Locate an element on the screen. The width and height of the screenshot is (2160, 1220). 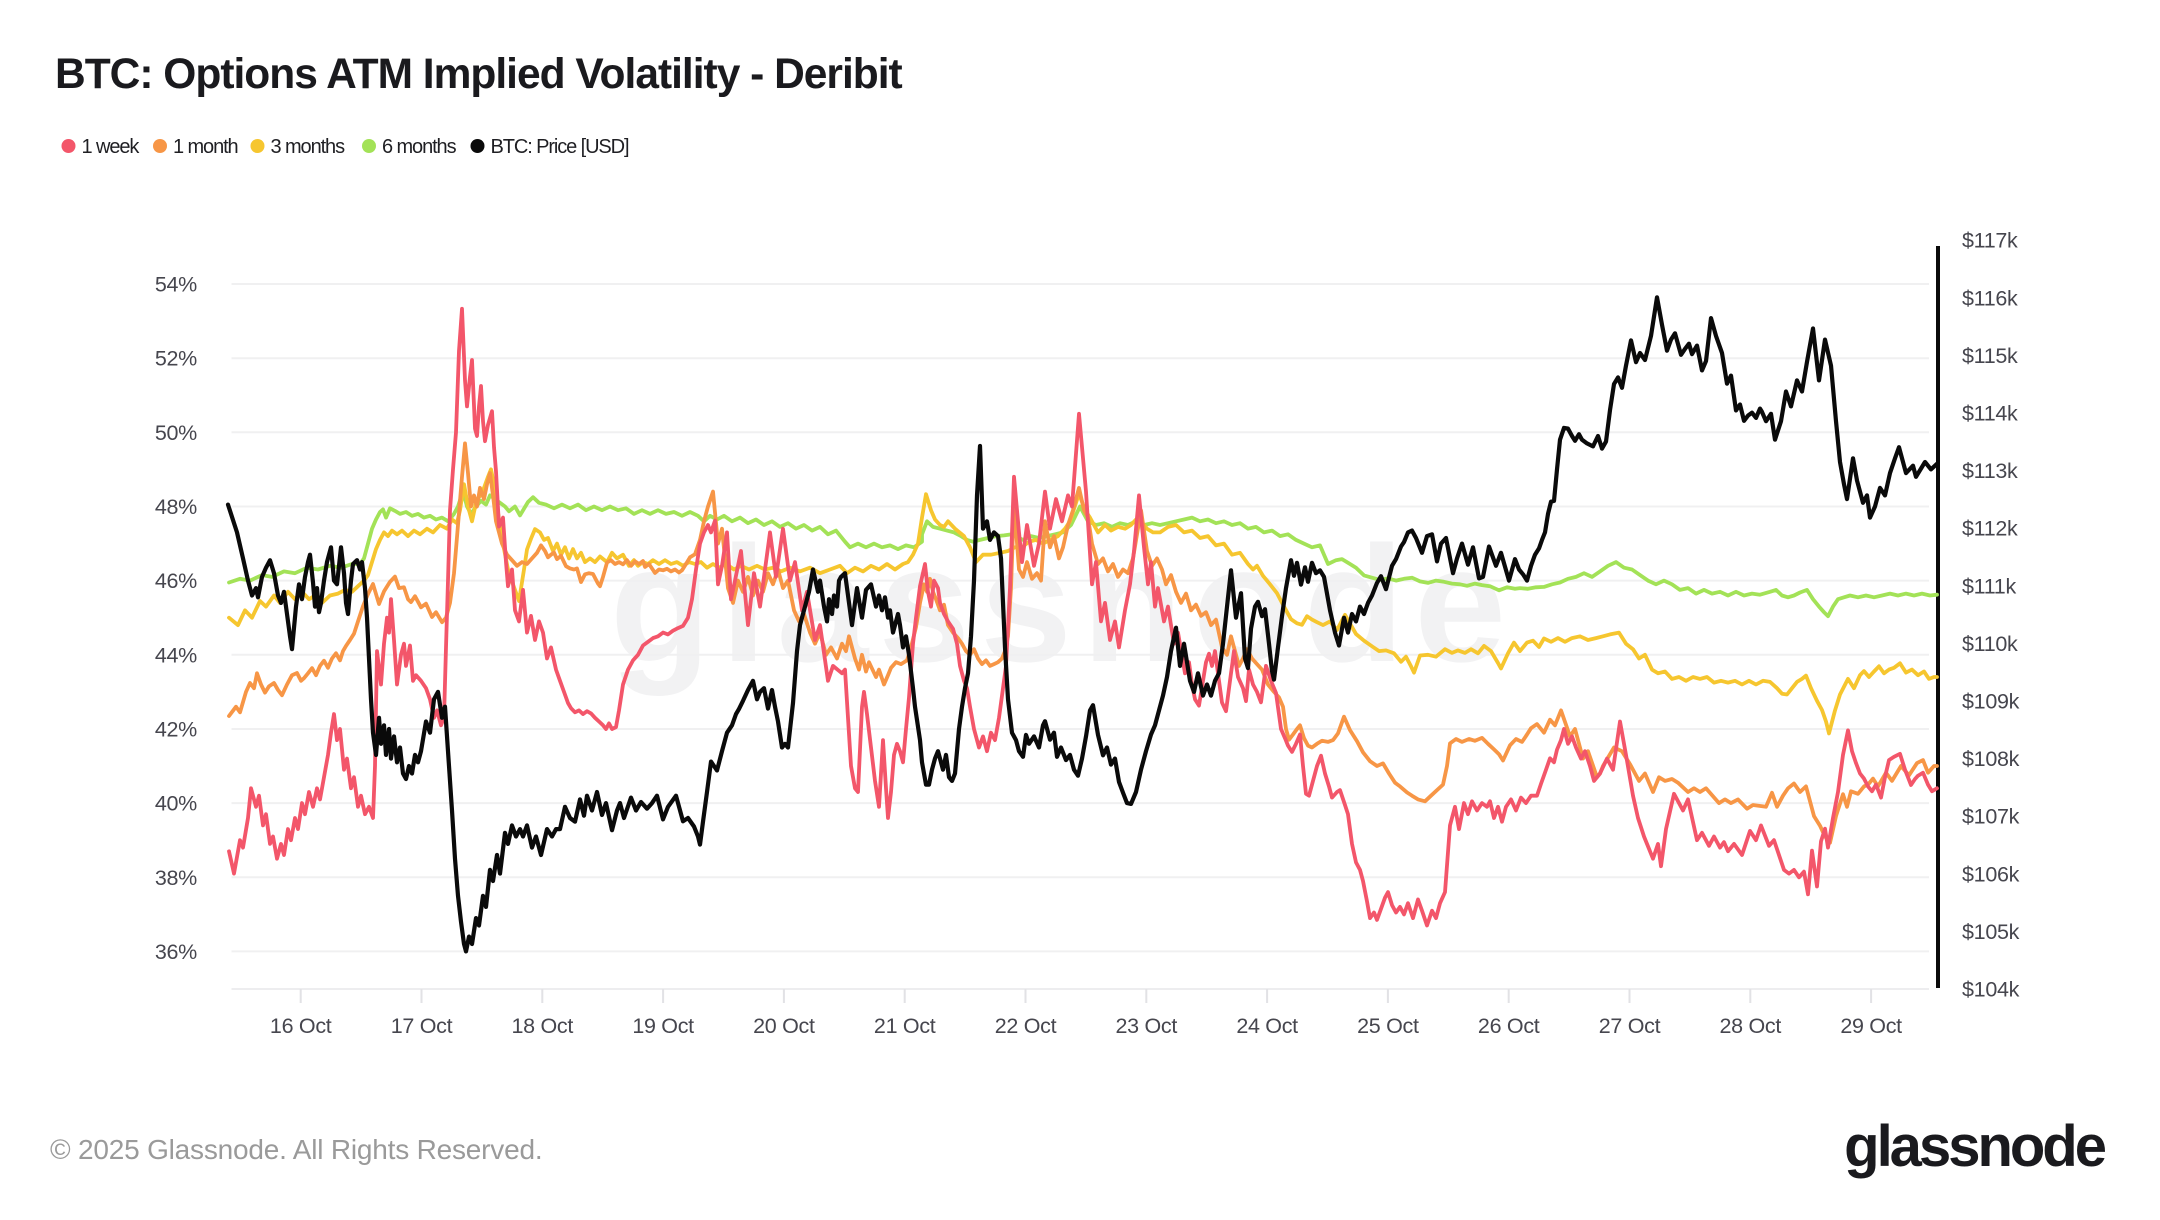
svg-text: 28 Oct is located at coordinates (1751, 1026).